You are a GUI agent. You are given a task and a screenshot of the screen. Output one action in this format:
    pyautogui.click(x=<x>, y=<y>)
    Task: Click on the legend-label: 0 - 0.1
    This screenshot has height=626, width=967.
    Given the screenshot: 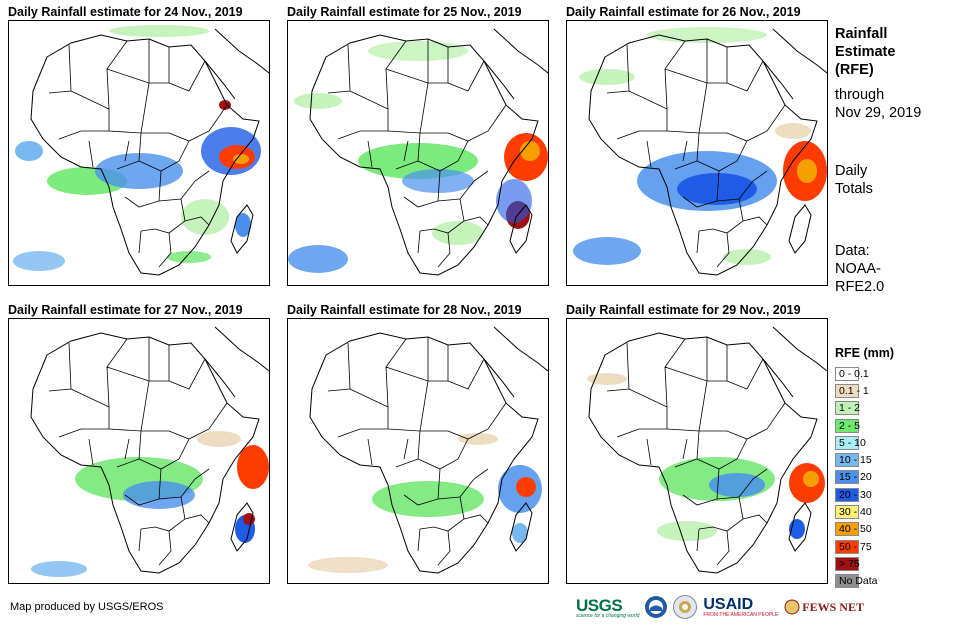 What is the action you would take?
    pyautogui.click(x=854, y=373)
    